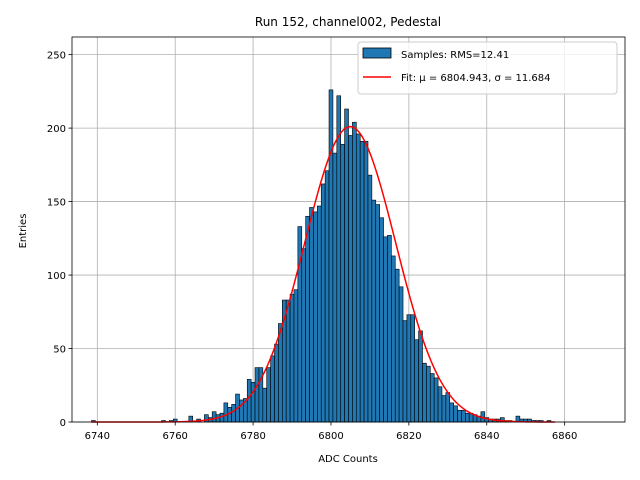  I want to click on legend-histogram-label: Samples: RMS=12.41, so click(455, 55).